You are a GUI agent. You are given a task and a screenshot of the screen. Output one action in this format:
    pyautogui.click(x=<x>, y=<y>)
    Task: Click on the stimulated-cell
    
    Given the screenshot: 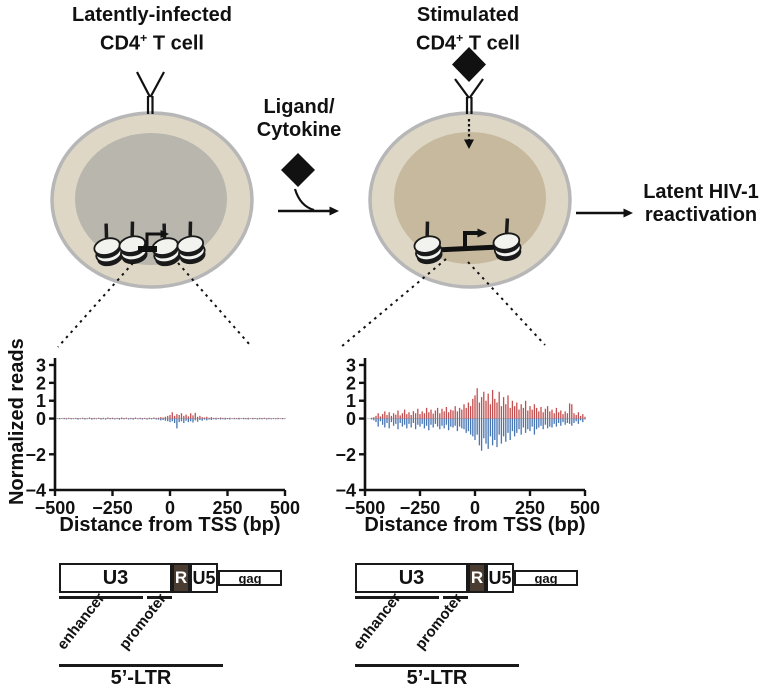 What is the action you would take?
    pyautogui.click(x=456, y=197)
    